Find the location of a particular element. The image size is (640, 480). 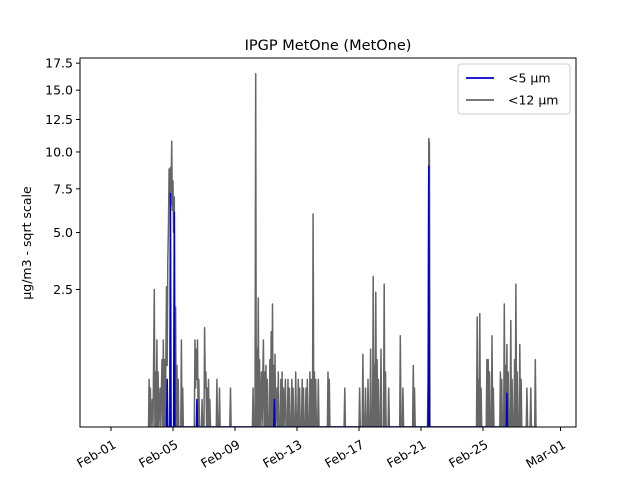

y-tick-label: 2.5 is located at coordinates (63, 289).